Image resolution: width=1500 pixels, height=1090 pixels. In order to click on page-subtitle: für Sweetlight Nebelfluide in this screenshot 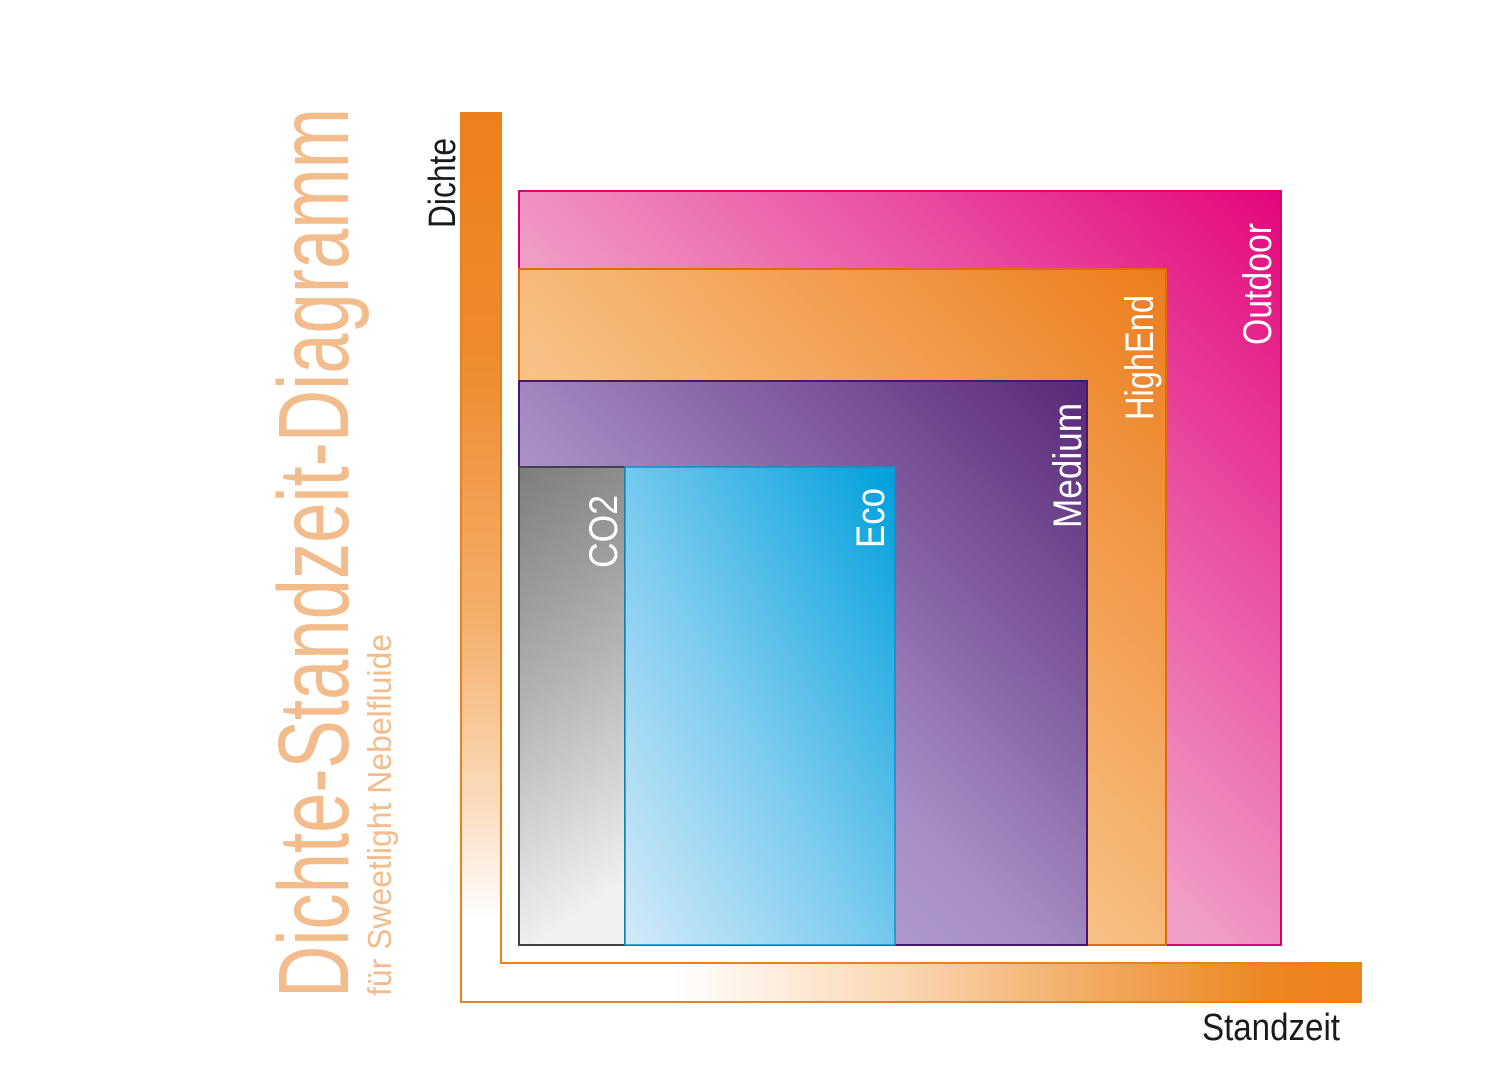, I will do `click(379, 815)`.